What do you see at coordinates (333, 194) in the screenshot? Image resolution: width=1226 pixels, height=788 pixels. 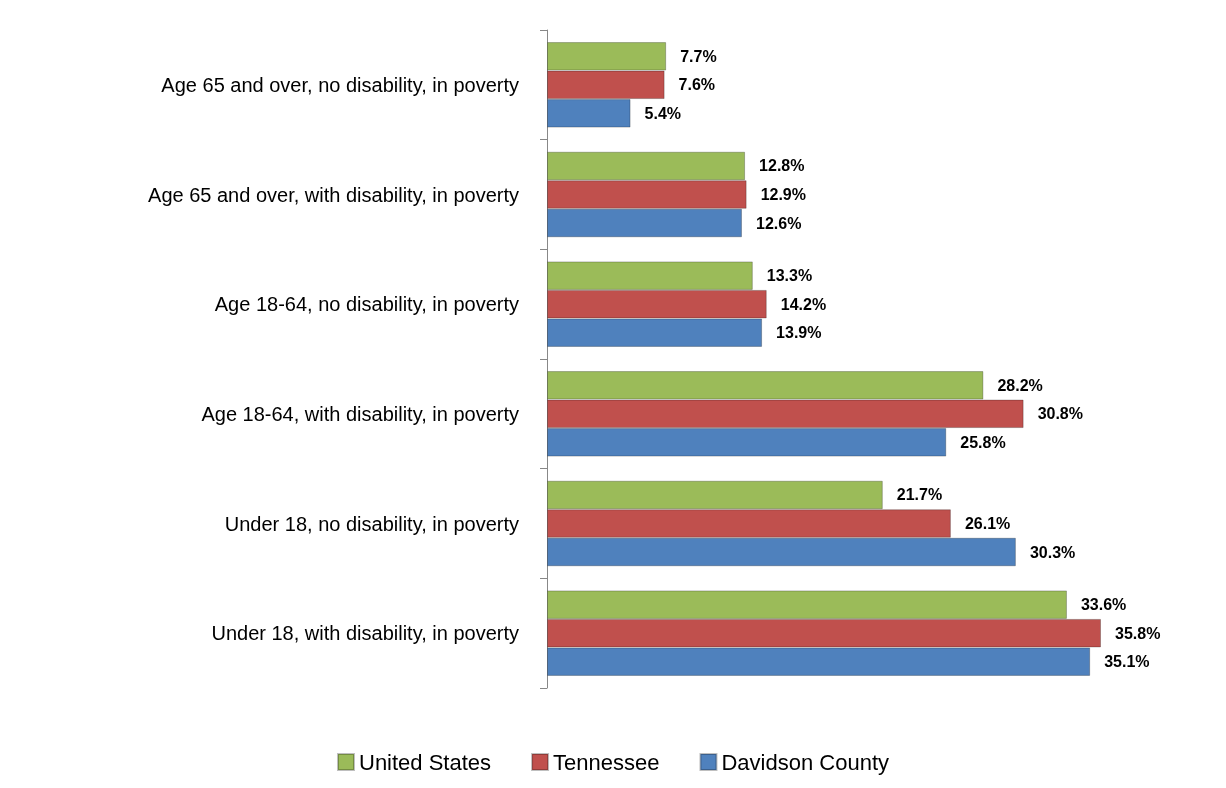 I see `y-tick-label: Age 65 and over, with disability, in poverty` at bounding box center [333, 194].